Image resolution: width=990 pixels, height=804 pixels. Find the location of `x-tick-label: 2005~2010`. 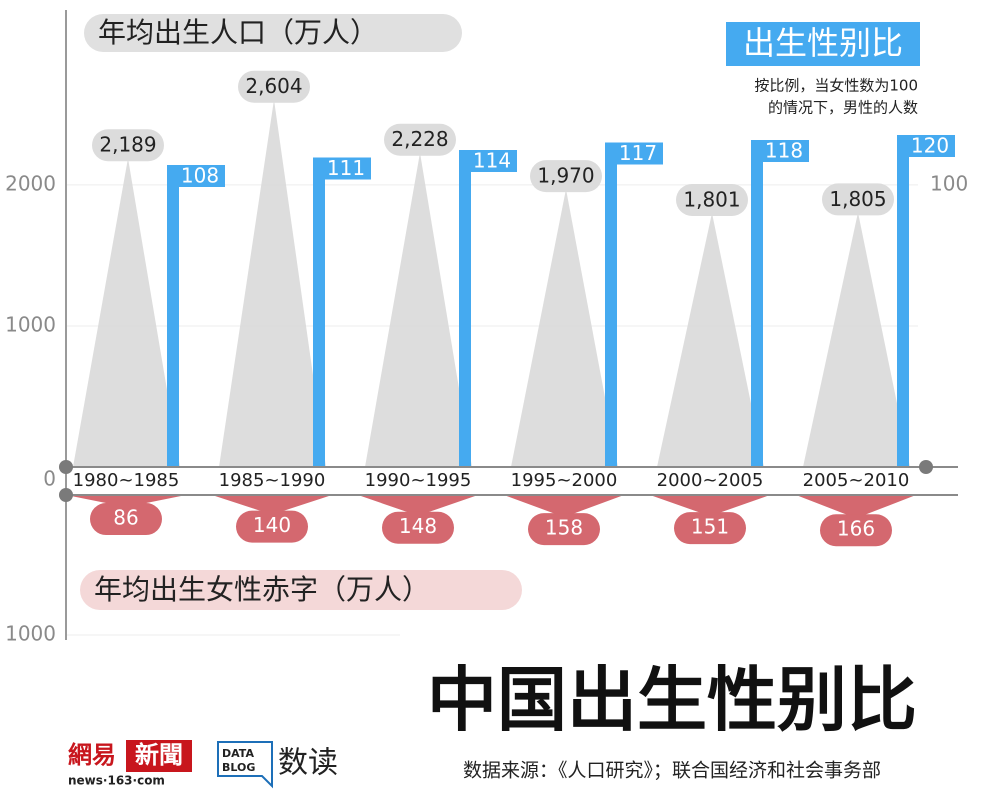

x-tick-label: 2005~2010 is located at coordinates (856, 480).